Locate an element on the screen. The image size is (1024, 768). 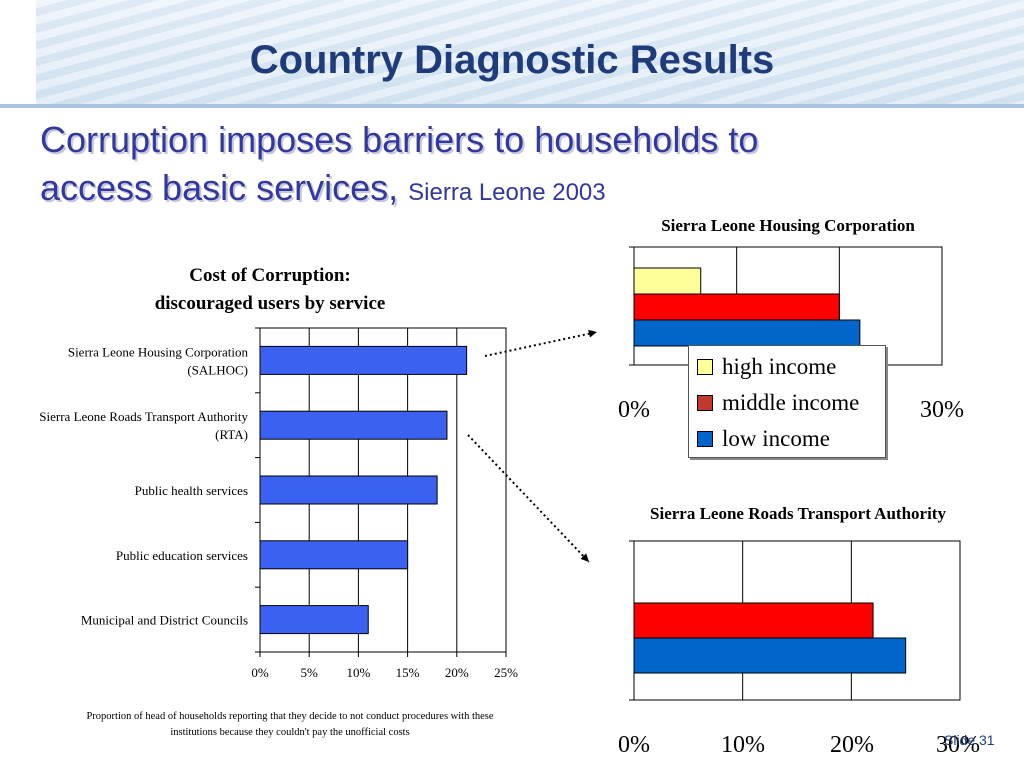
roads-chart-title: Sierra Leone Roads Transport Authority is located at coordinates (798, 513).